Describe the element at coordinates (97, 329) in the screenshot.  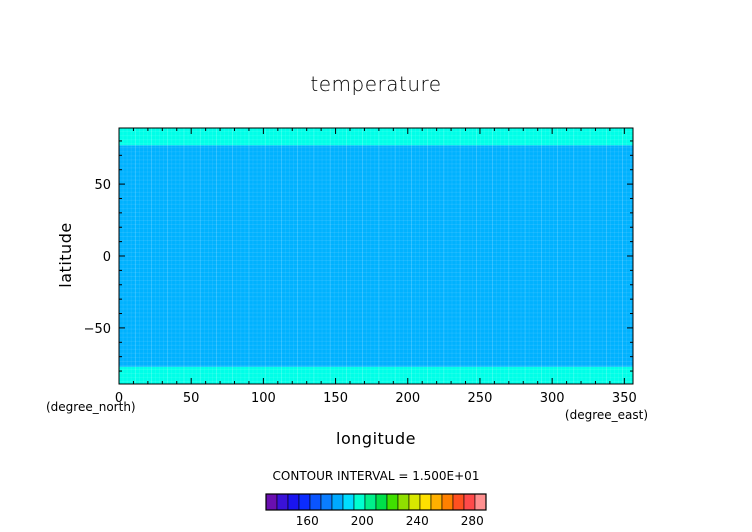
I see `y-tick-label: −50` at that location.